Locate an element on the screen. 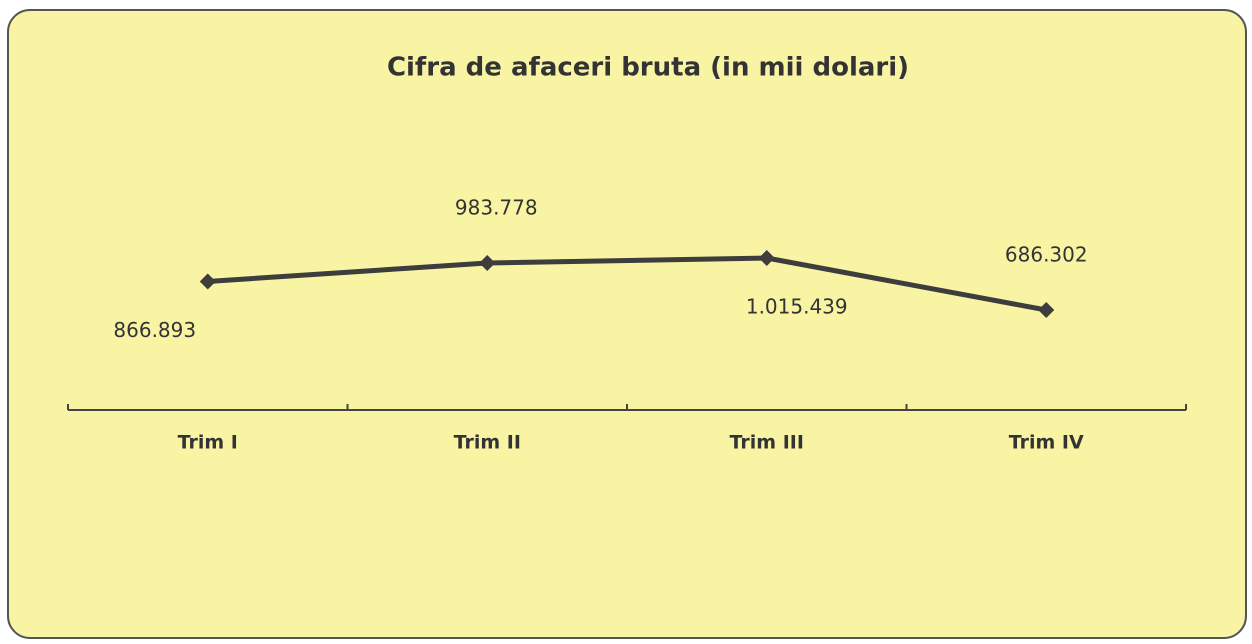 The image size is (1252, 644). chart-title: Cifra de afaceri bruta (in mii dolari) is located at coordinates (648, 68).